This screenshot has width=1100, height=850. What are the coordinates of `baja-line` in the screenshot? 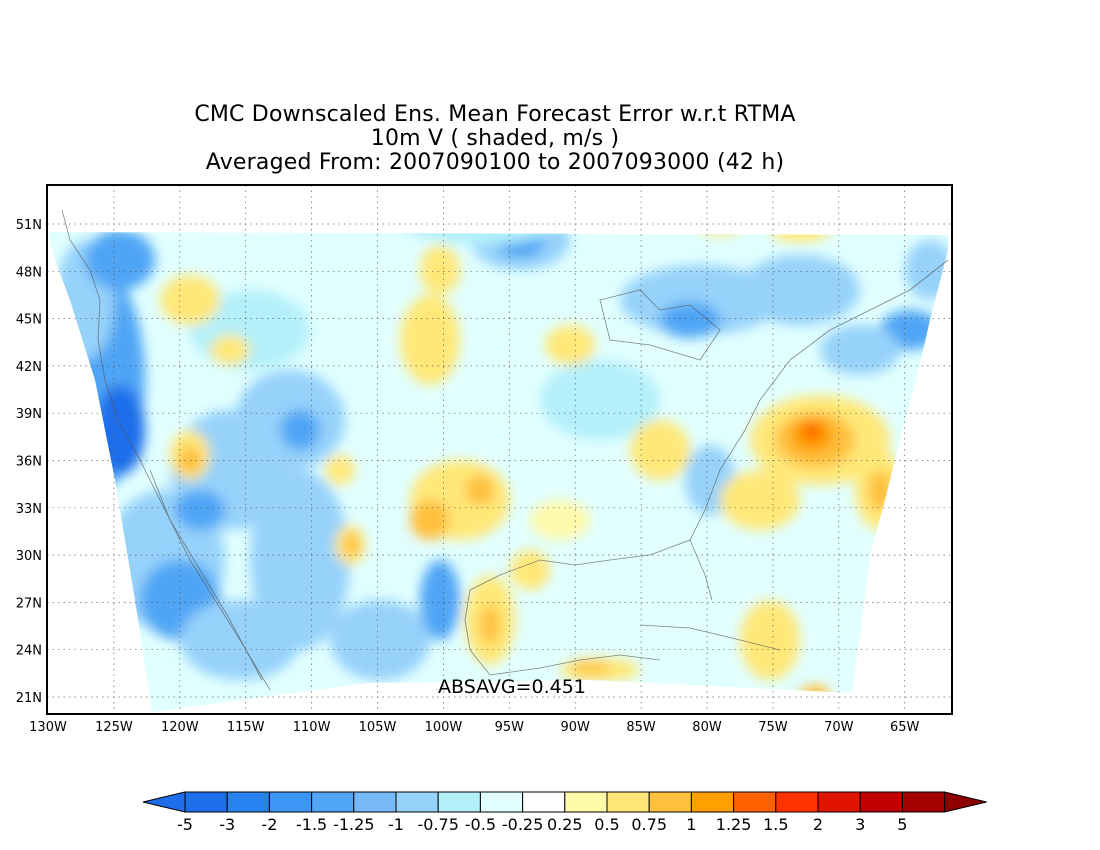 It's located at (206, 575).